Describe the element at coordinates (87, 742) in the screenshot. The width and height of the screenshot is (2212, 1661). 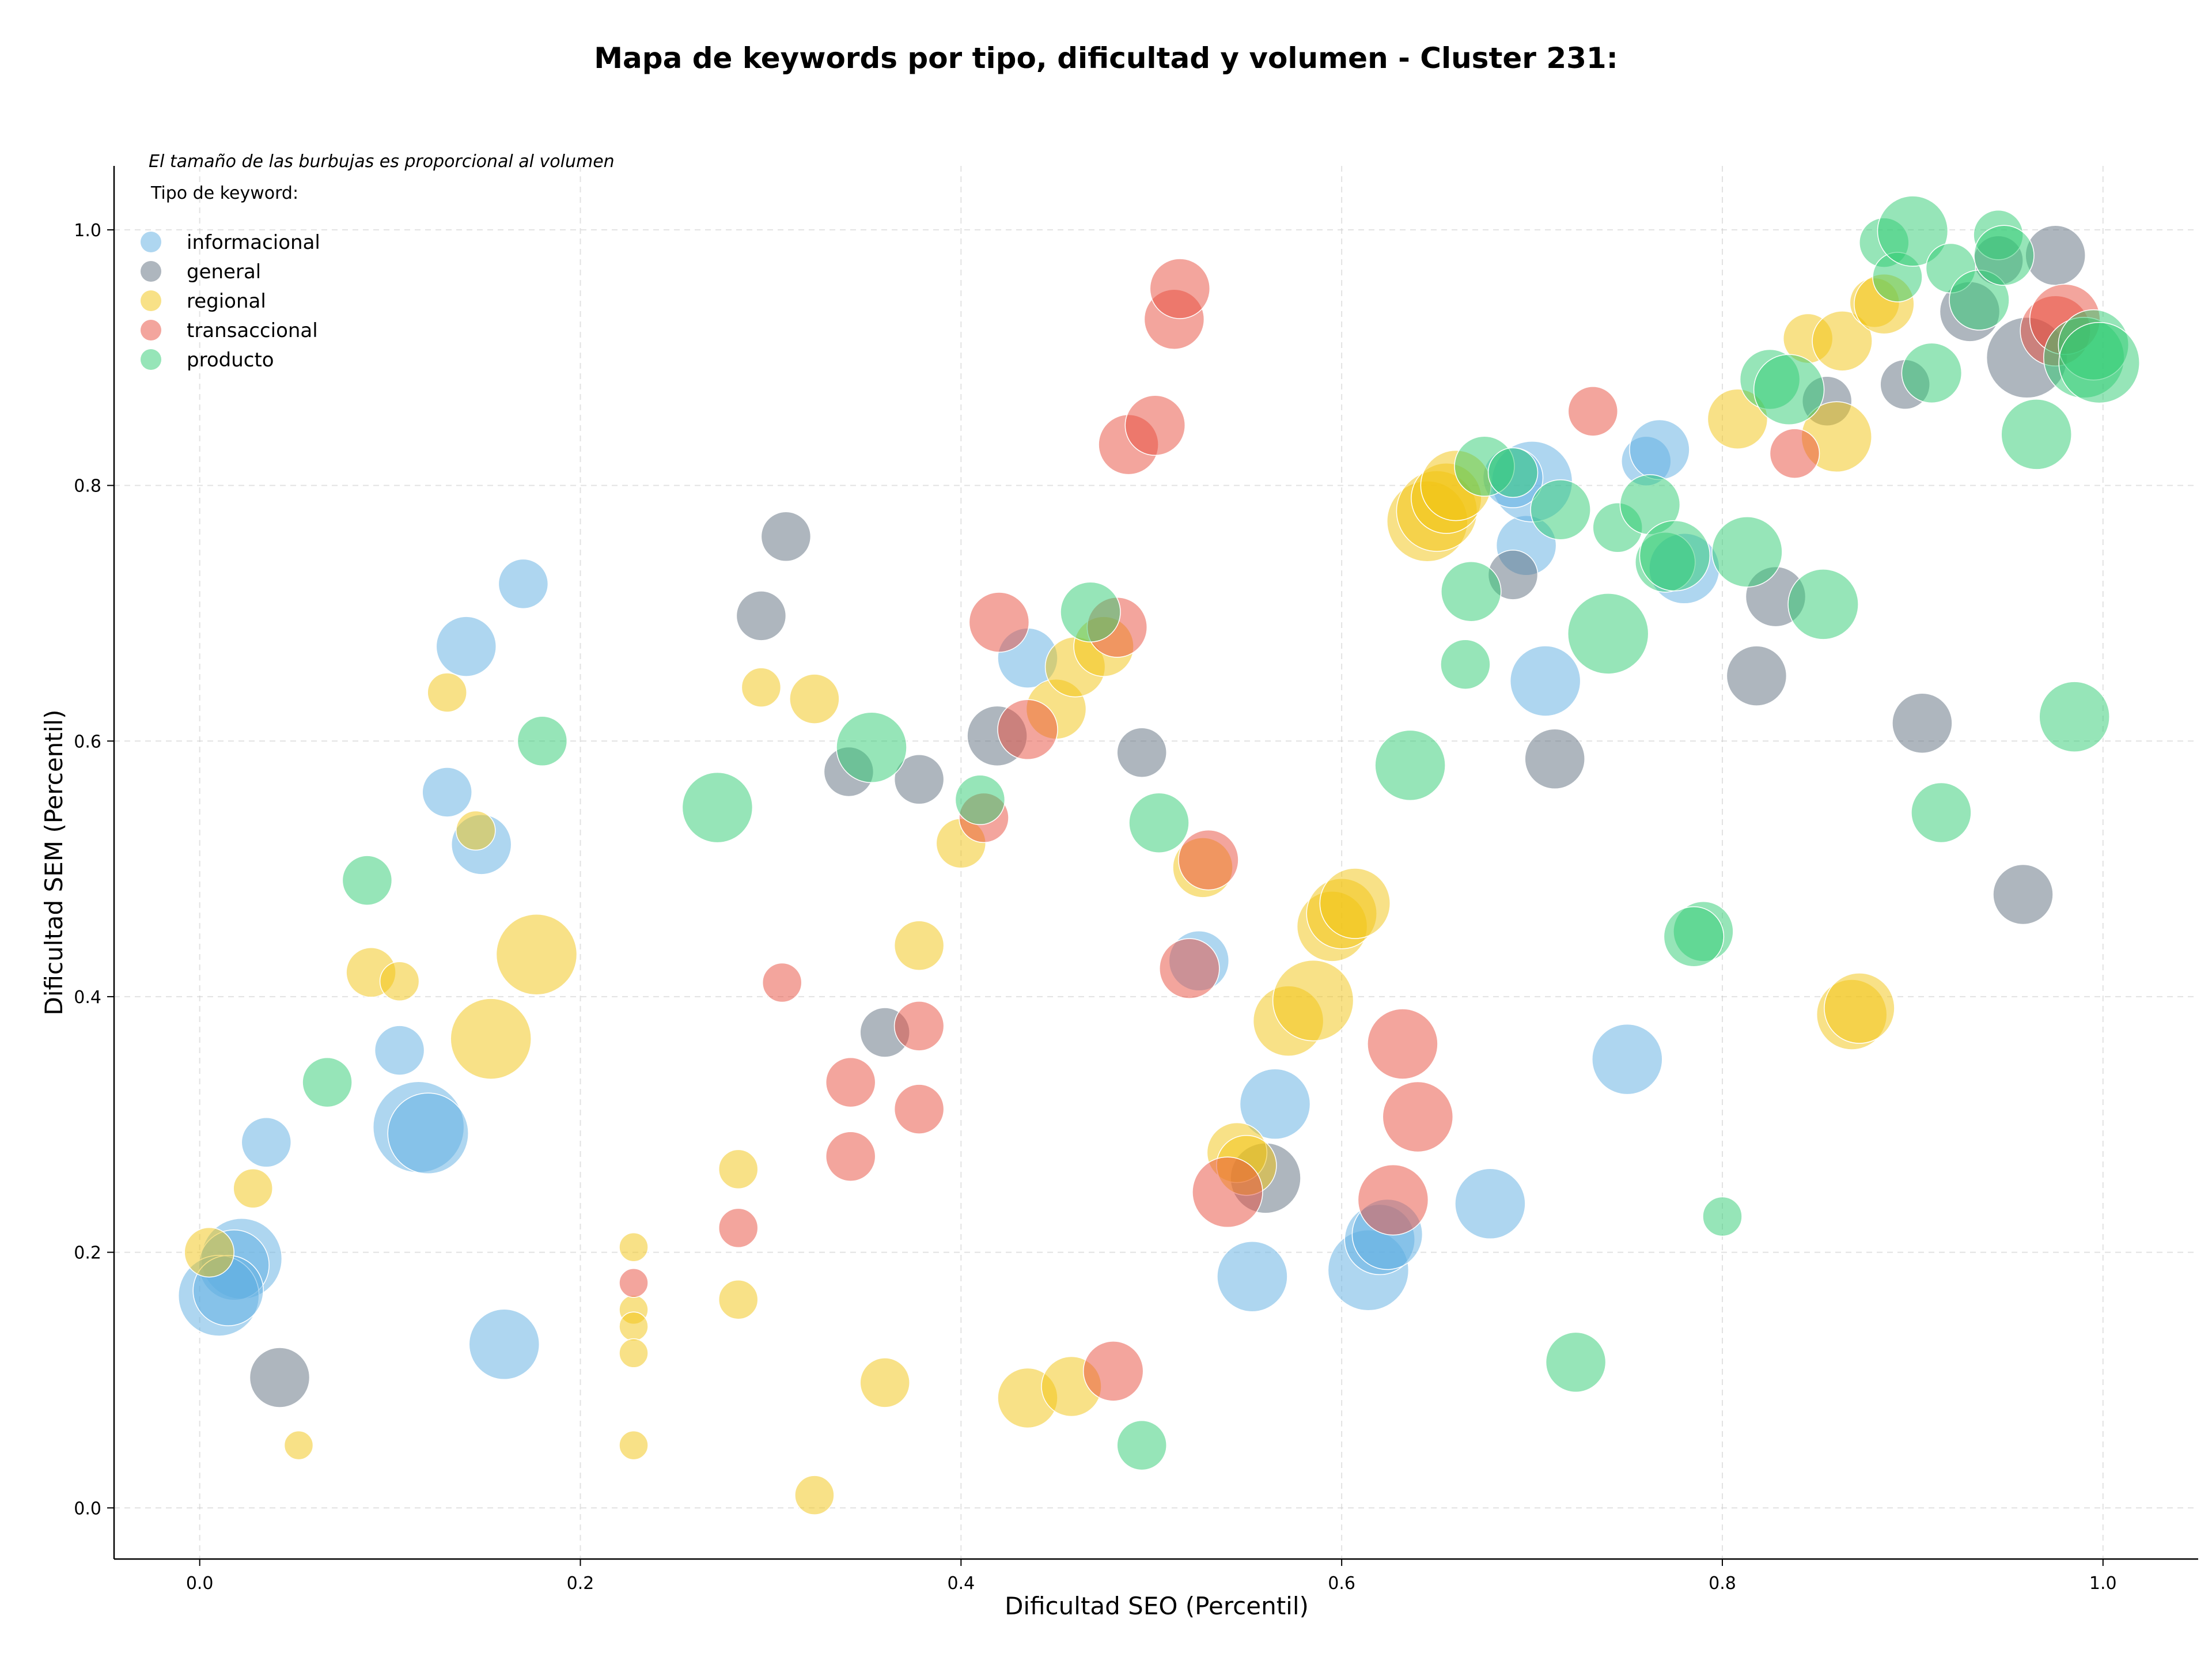
I see `y-tick-label: 0.6` at that location.